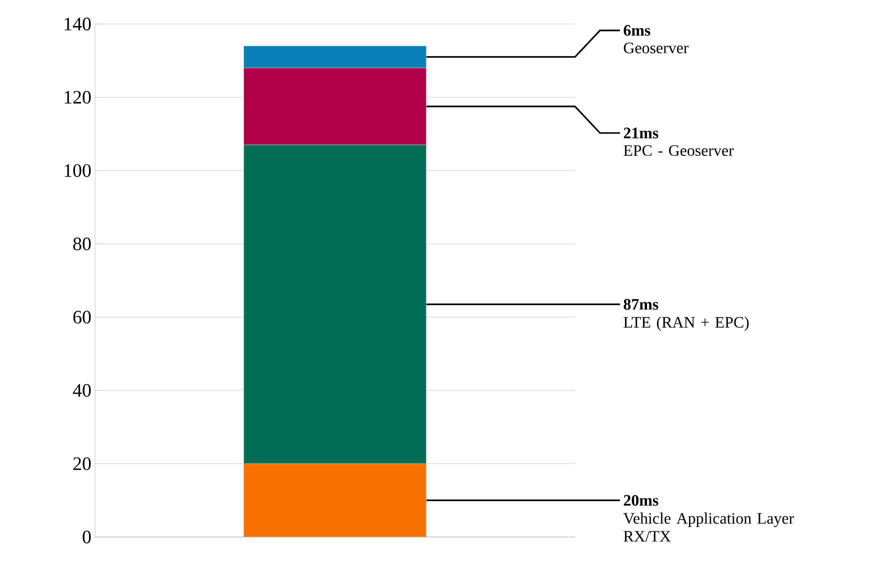  Describe the element at coordinates (679, 150) in the screenshot. I see `text: EPC - Geoserver` at that location.